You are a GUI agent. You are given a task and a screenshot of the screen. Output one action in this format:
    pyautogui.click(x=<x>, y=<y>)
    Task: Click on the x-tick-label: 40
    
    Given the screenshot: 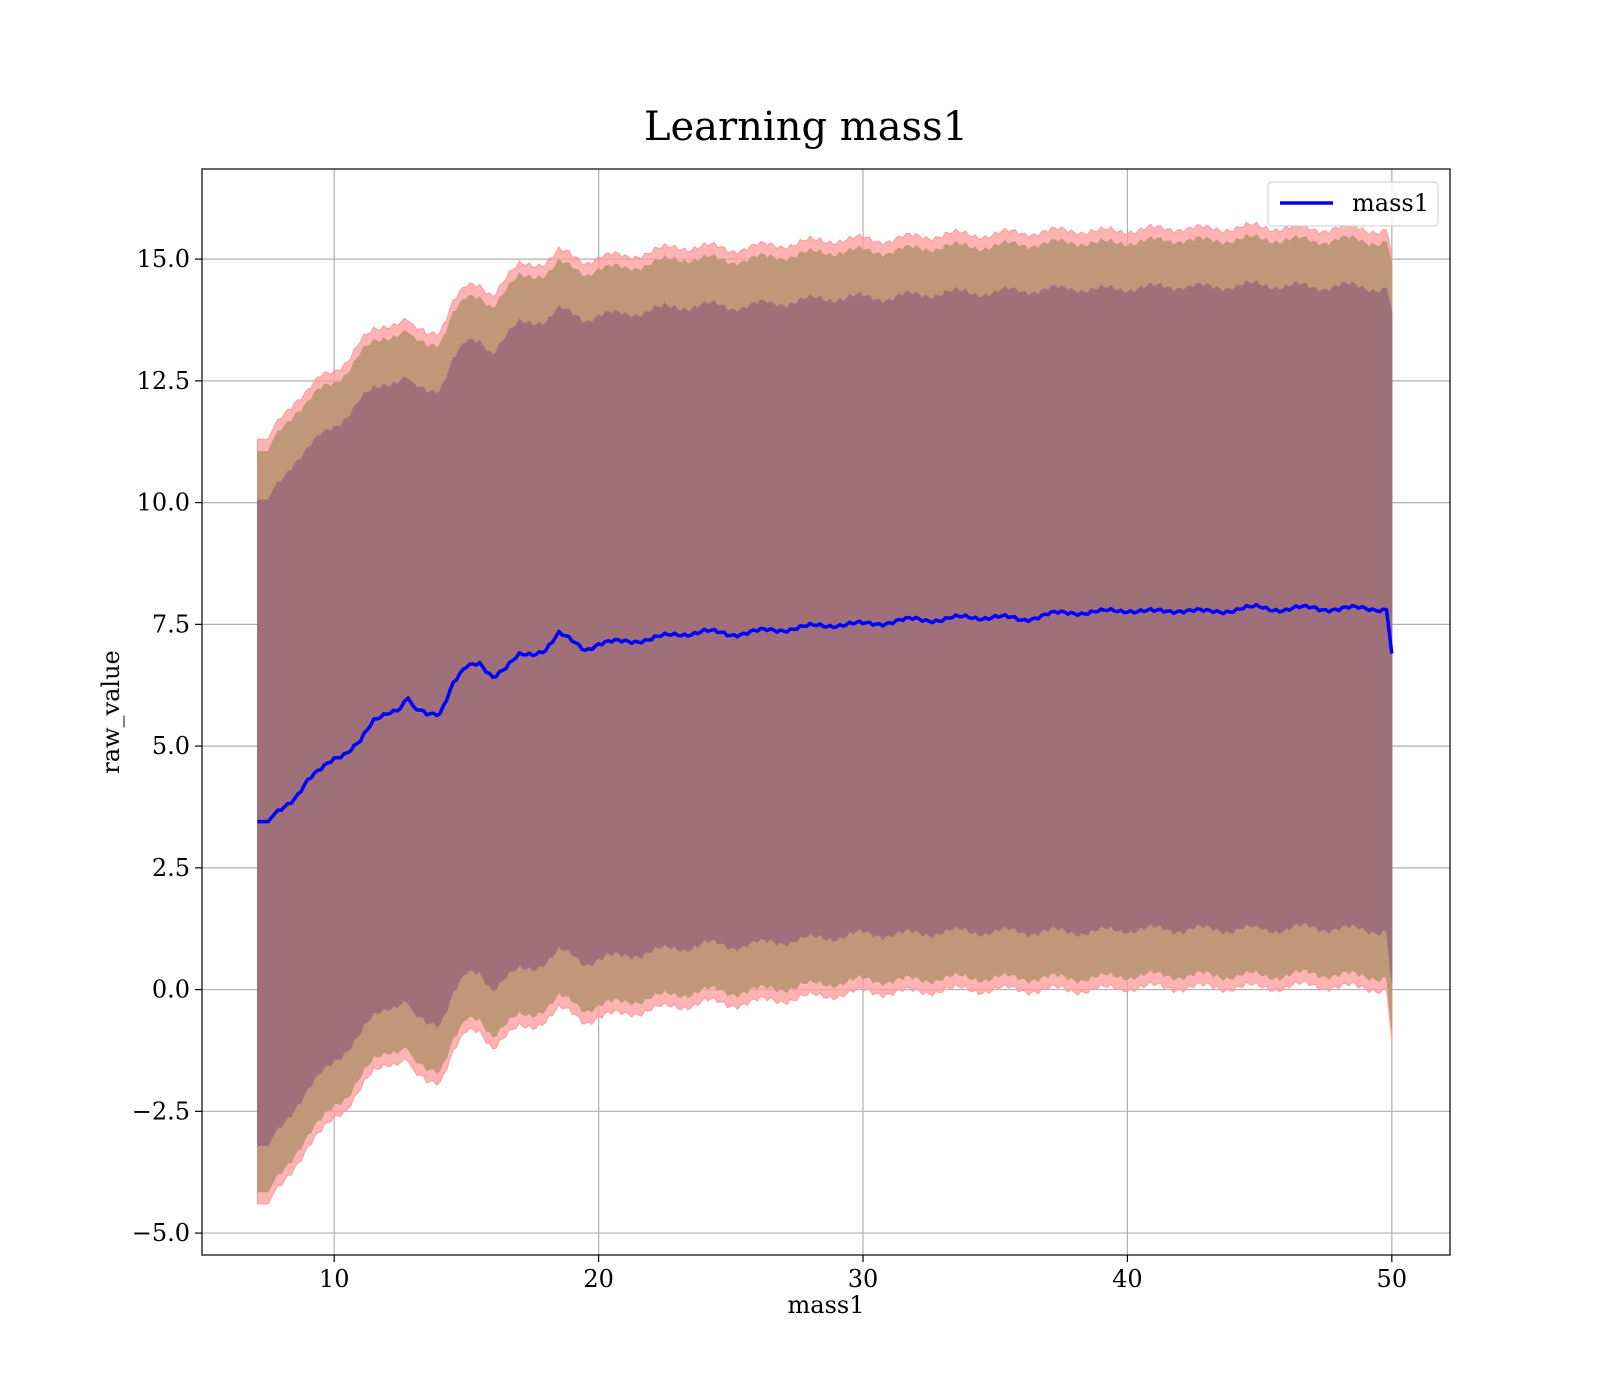 What is the action you would take?
    pyautogui.click(x=1127, y=1279)
    